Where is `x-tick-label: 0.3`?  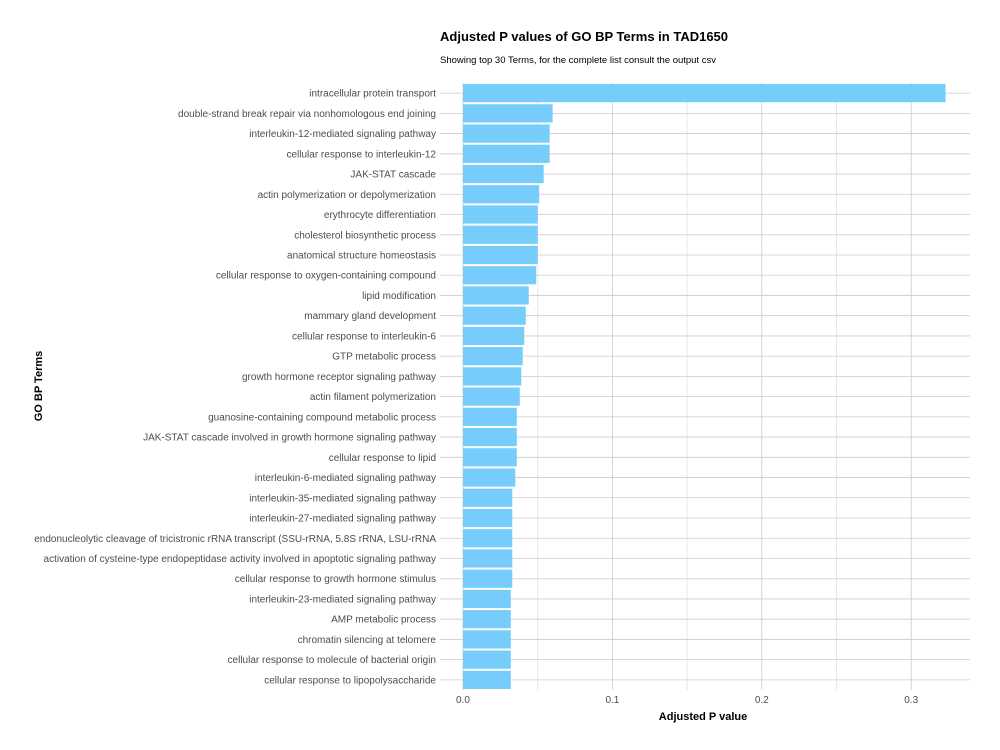 x-tick-label: 0.3 is located at coordinates (911, 700).